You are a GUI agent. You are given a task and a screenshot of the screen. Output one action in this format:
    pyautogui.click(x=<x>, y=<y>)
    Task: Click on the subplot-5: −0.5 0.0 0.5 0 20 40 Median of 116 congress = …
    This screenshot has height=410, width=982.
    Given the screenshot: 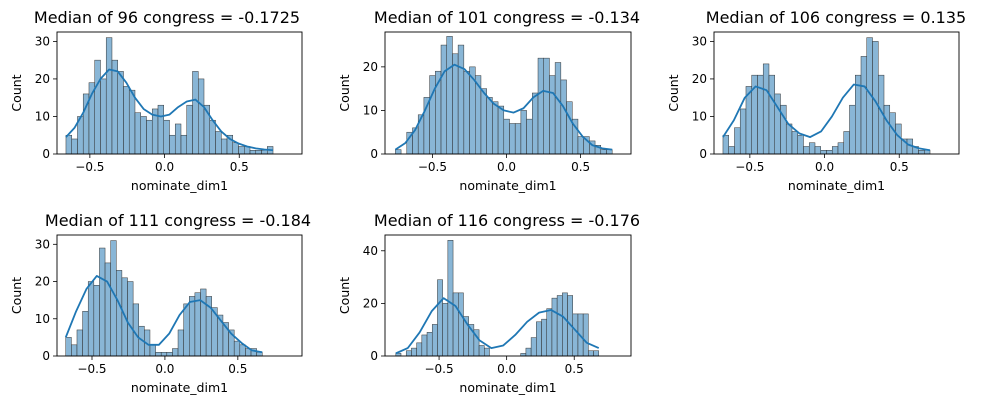 What is the action you would take?
    pyautogui.click(x=488, y=303)
    